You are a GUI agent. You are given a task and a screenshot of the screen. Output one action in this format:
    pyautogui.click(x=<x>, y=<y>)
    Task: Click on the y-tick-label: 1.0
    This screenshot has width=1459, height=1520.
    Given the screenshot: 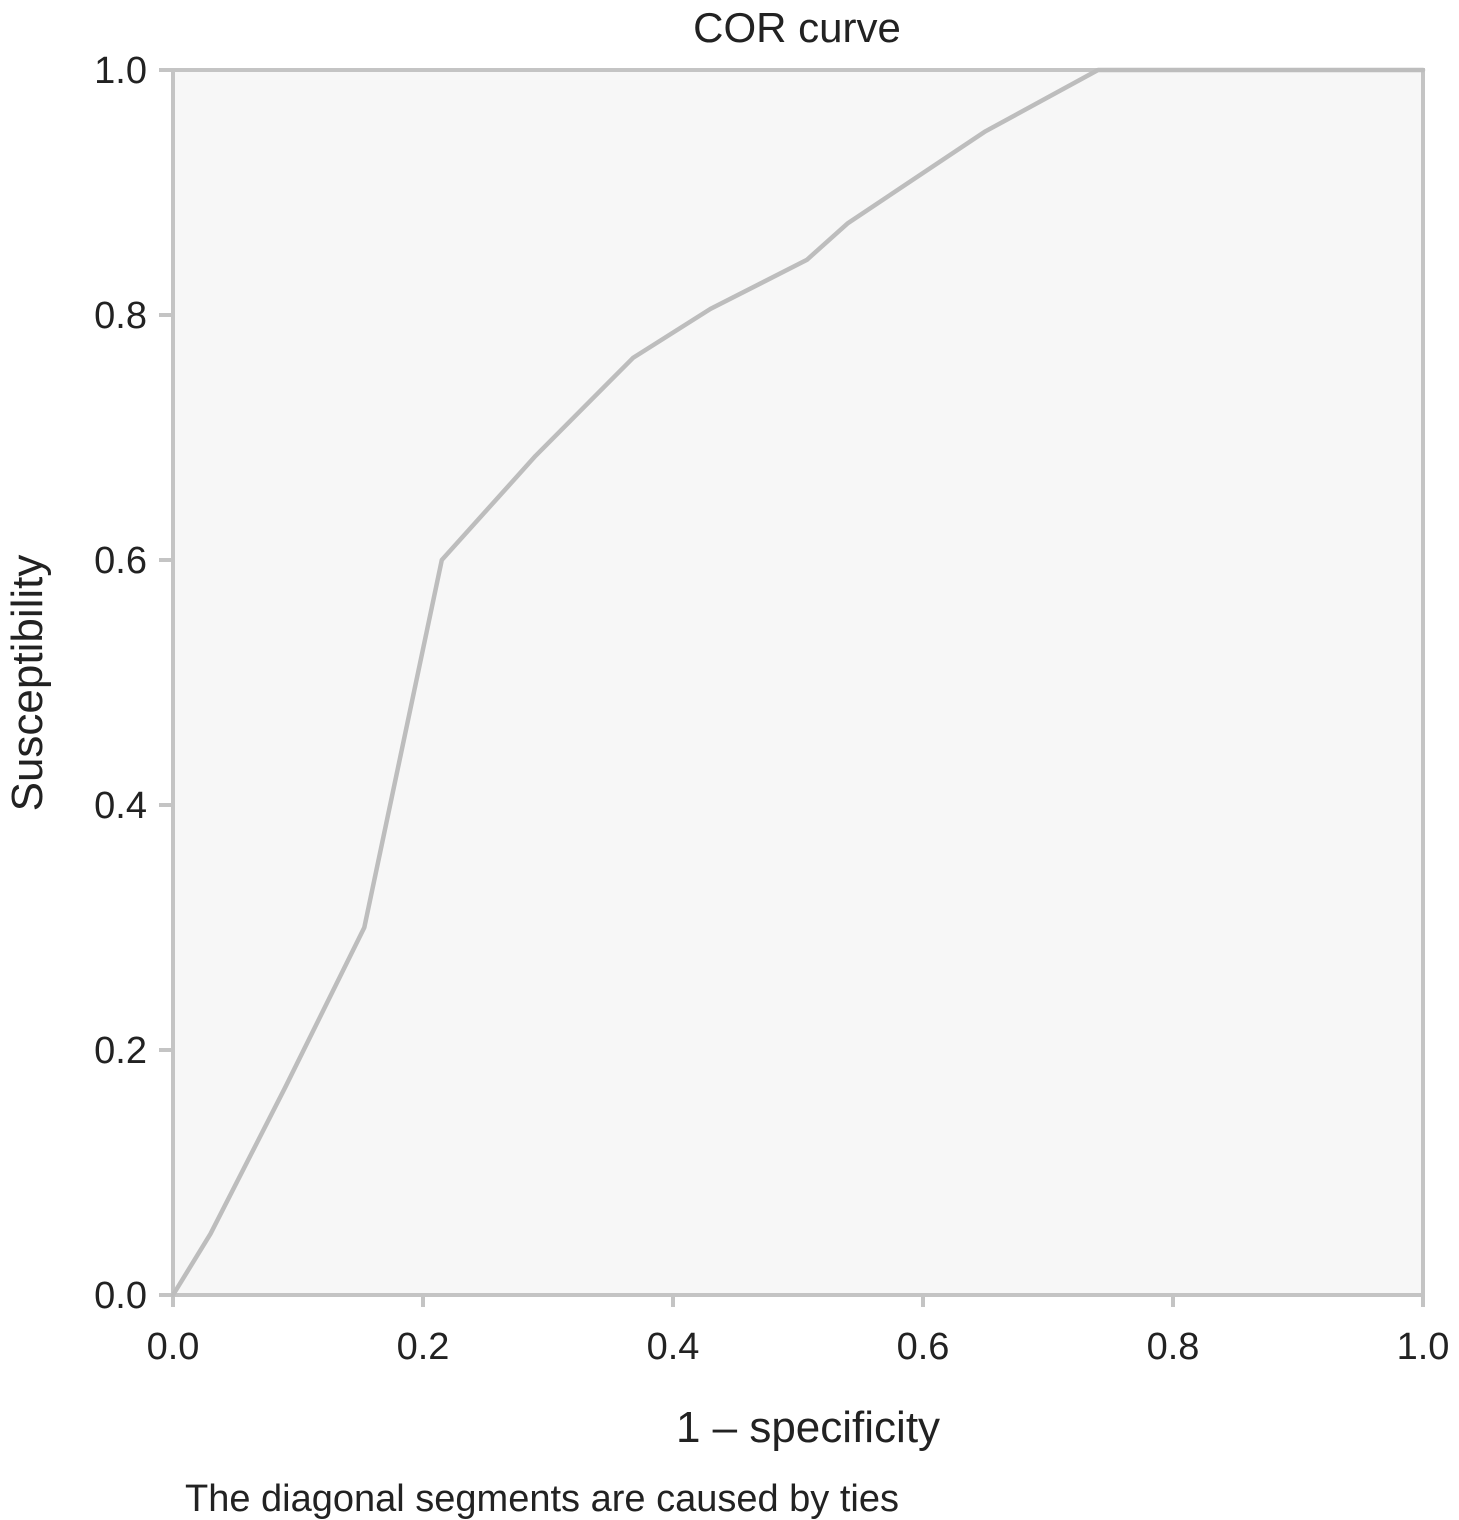 What is the action you would take?
    pyautogui.click(x=120, y=71)
    